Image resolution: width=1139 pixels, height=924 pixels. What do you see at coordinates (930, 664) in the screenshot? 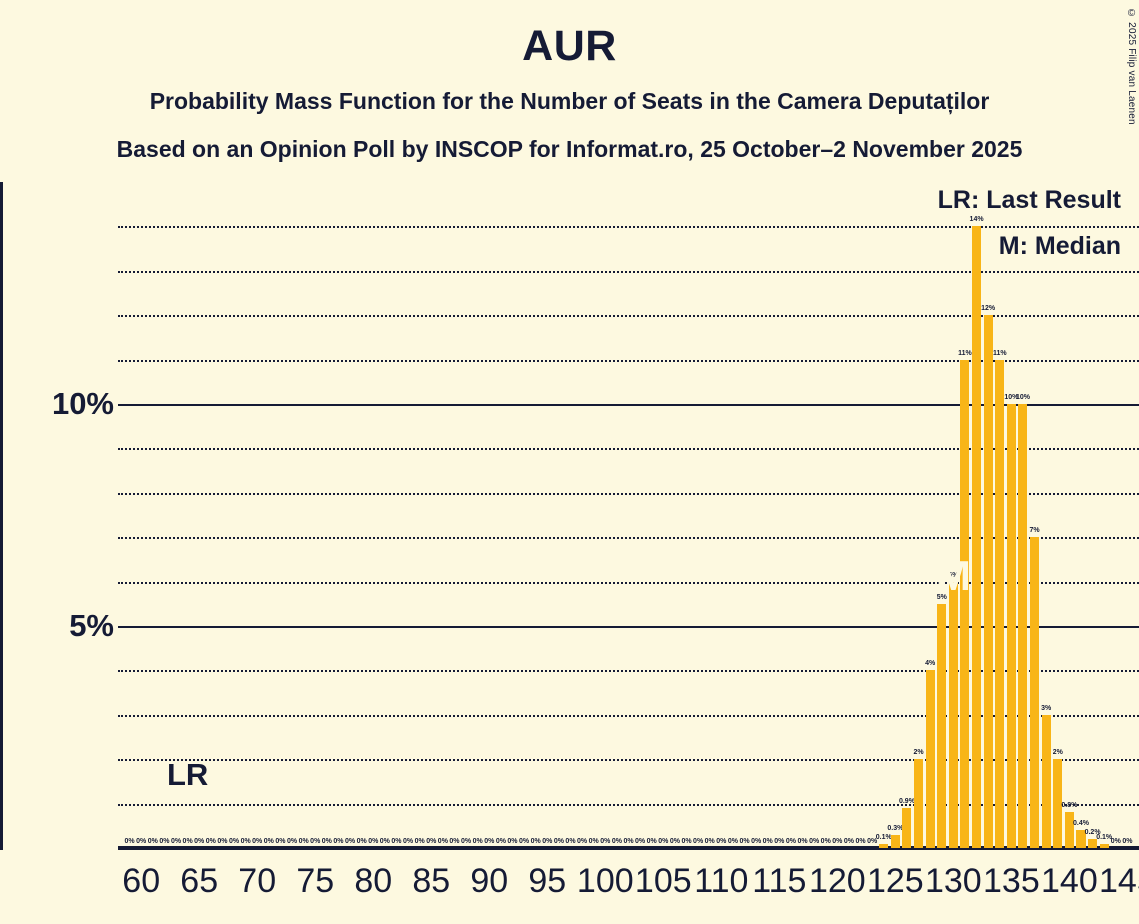
I see `bar-value-label: 4%` at bounding box center [930, 664].